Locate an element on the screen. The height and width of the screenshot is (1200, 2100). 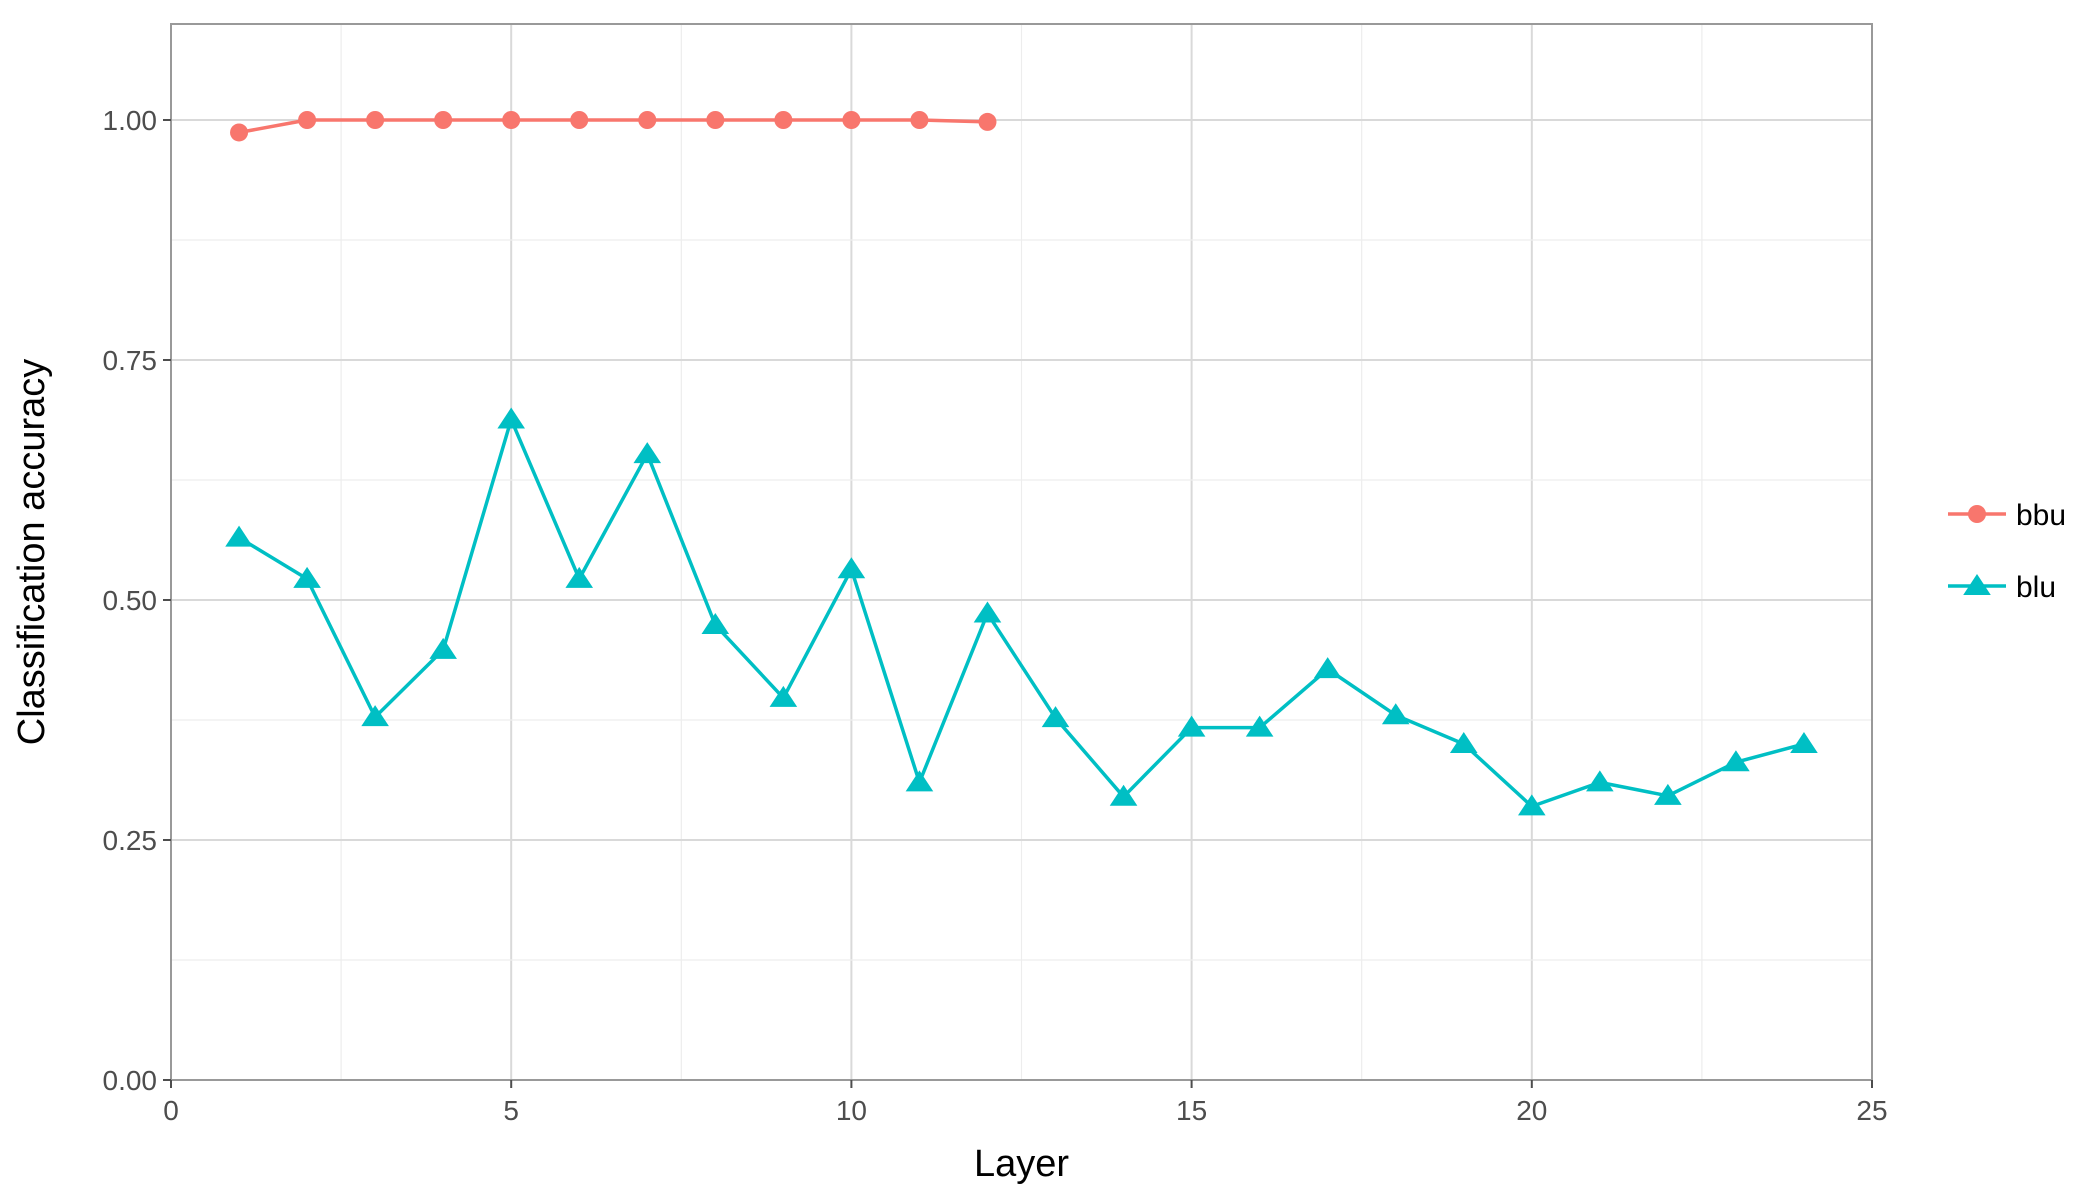
legend-label: bbu is located at coordinates (2041, 515).